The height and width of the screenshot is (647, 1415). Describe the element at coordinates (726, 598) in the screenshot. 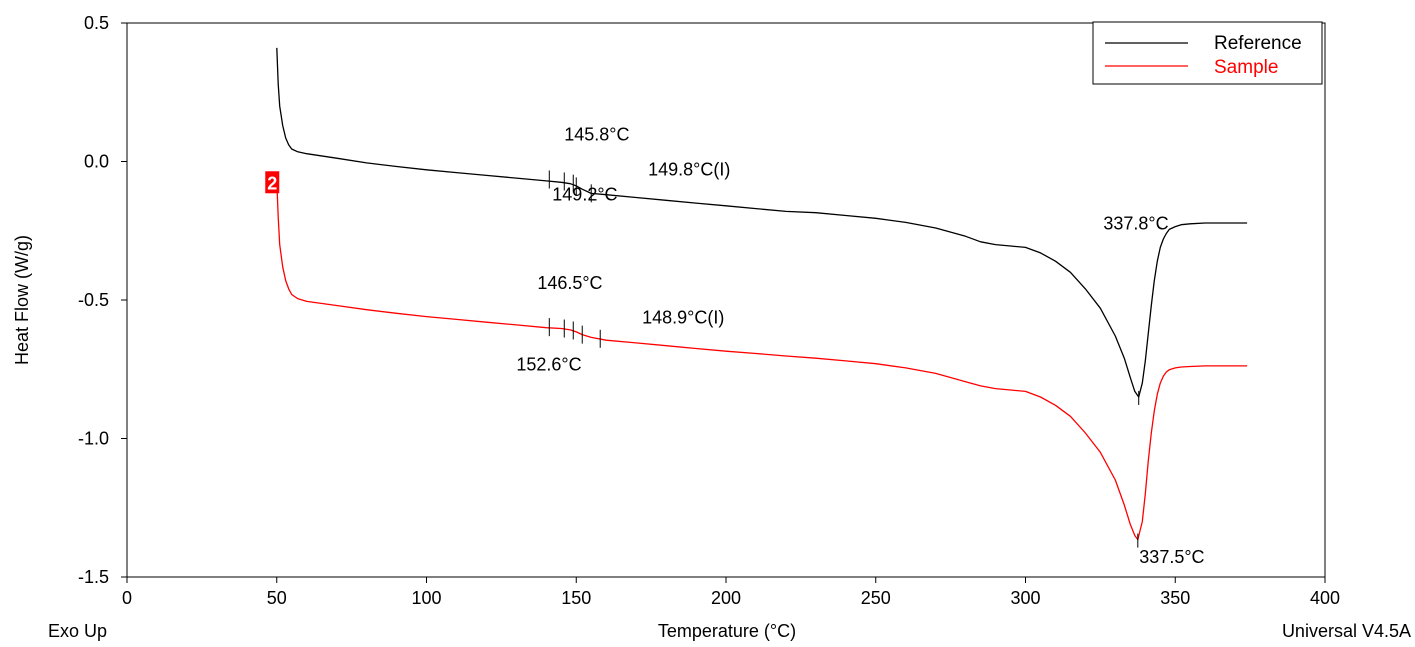

I see `x-tick-label: 200` at that location.